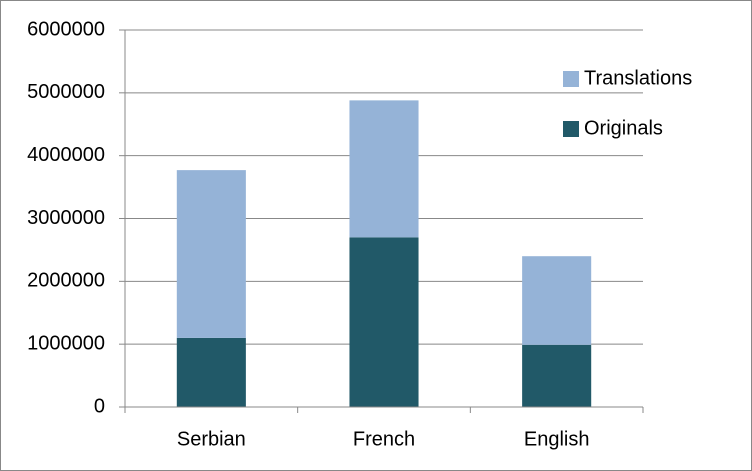 This screenshot has height=471, width=752. Describe the element at coordinates (623, 128) in the screenshot. I see `legend-label: Originals` at that location.